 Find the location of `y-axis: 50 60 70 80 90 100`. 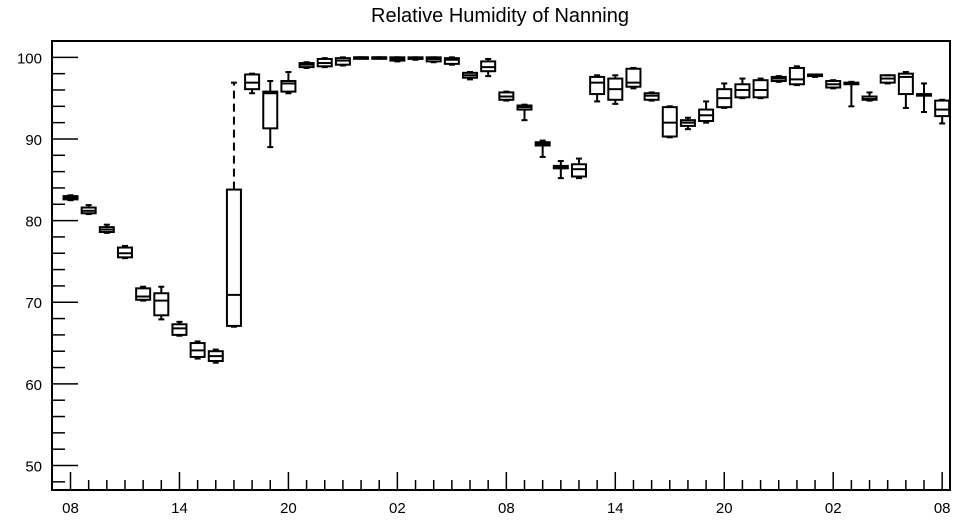

y-axis: 50 60 70 80 90 100 is located at coordinates (47, 261).